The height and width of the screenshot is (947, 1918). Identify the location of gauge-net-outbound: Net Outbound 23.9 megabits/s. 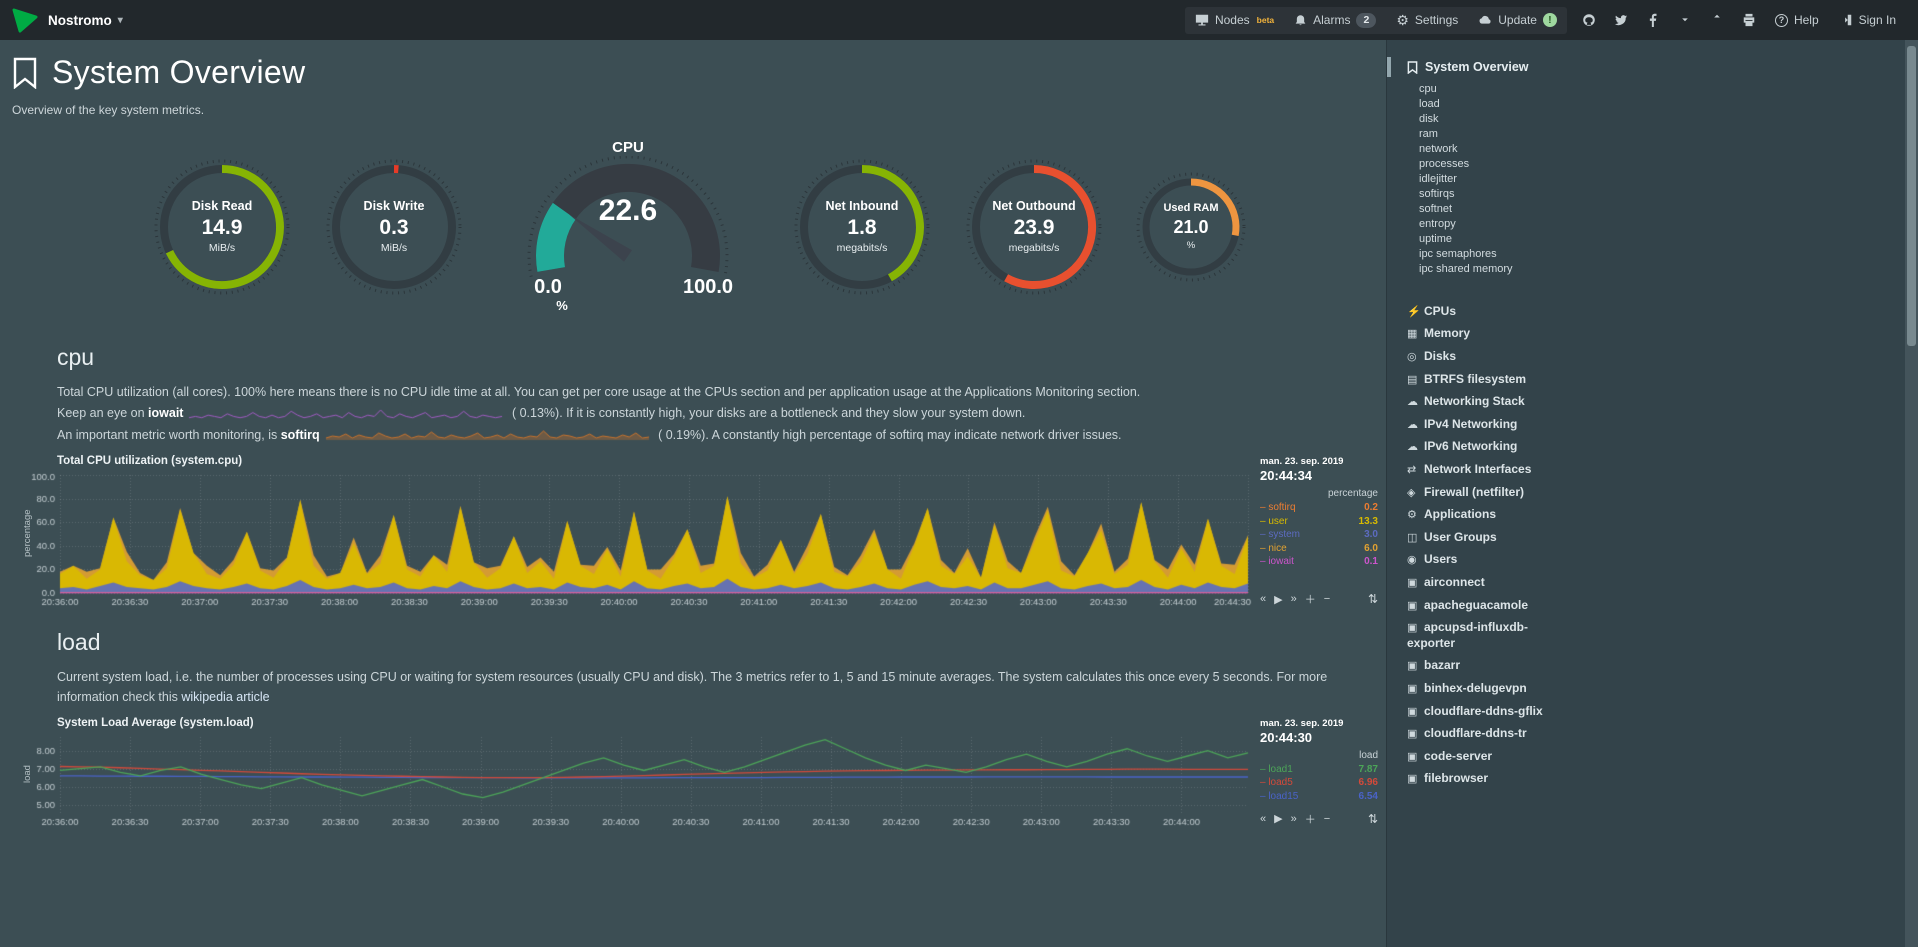
(1034, 227).